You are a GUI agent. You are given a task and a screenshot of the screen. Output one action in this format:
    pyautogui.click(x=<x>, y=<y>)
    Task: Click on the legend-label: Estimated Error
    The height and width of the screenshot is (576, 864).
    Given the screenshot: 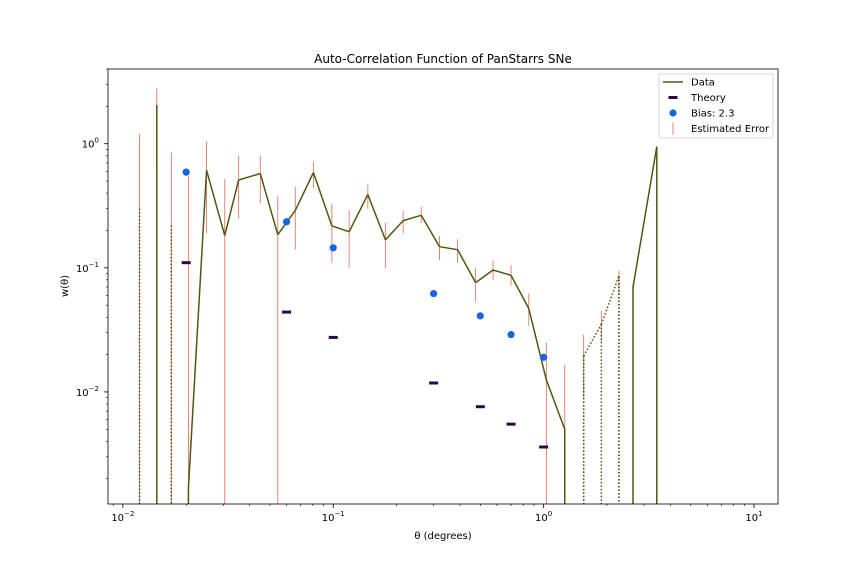 What is the action you would take?
    pyautogui.click(x=730, y=129)
    